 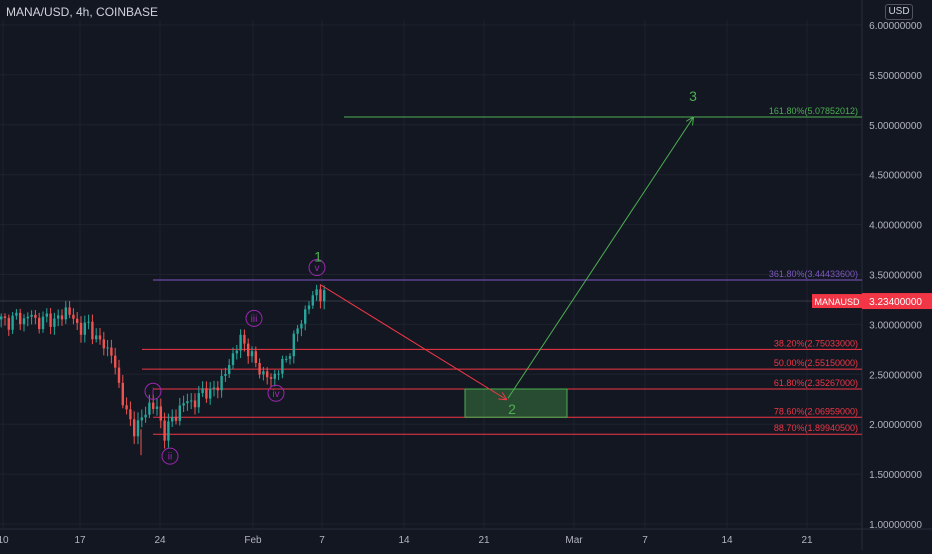 I want to click on fib-level-label: 88.70%(1.89940500), so click(x=816, y=428).